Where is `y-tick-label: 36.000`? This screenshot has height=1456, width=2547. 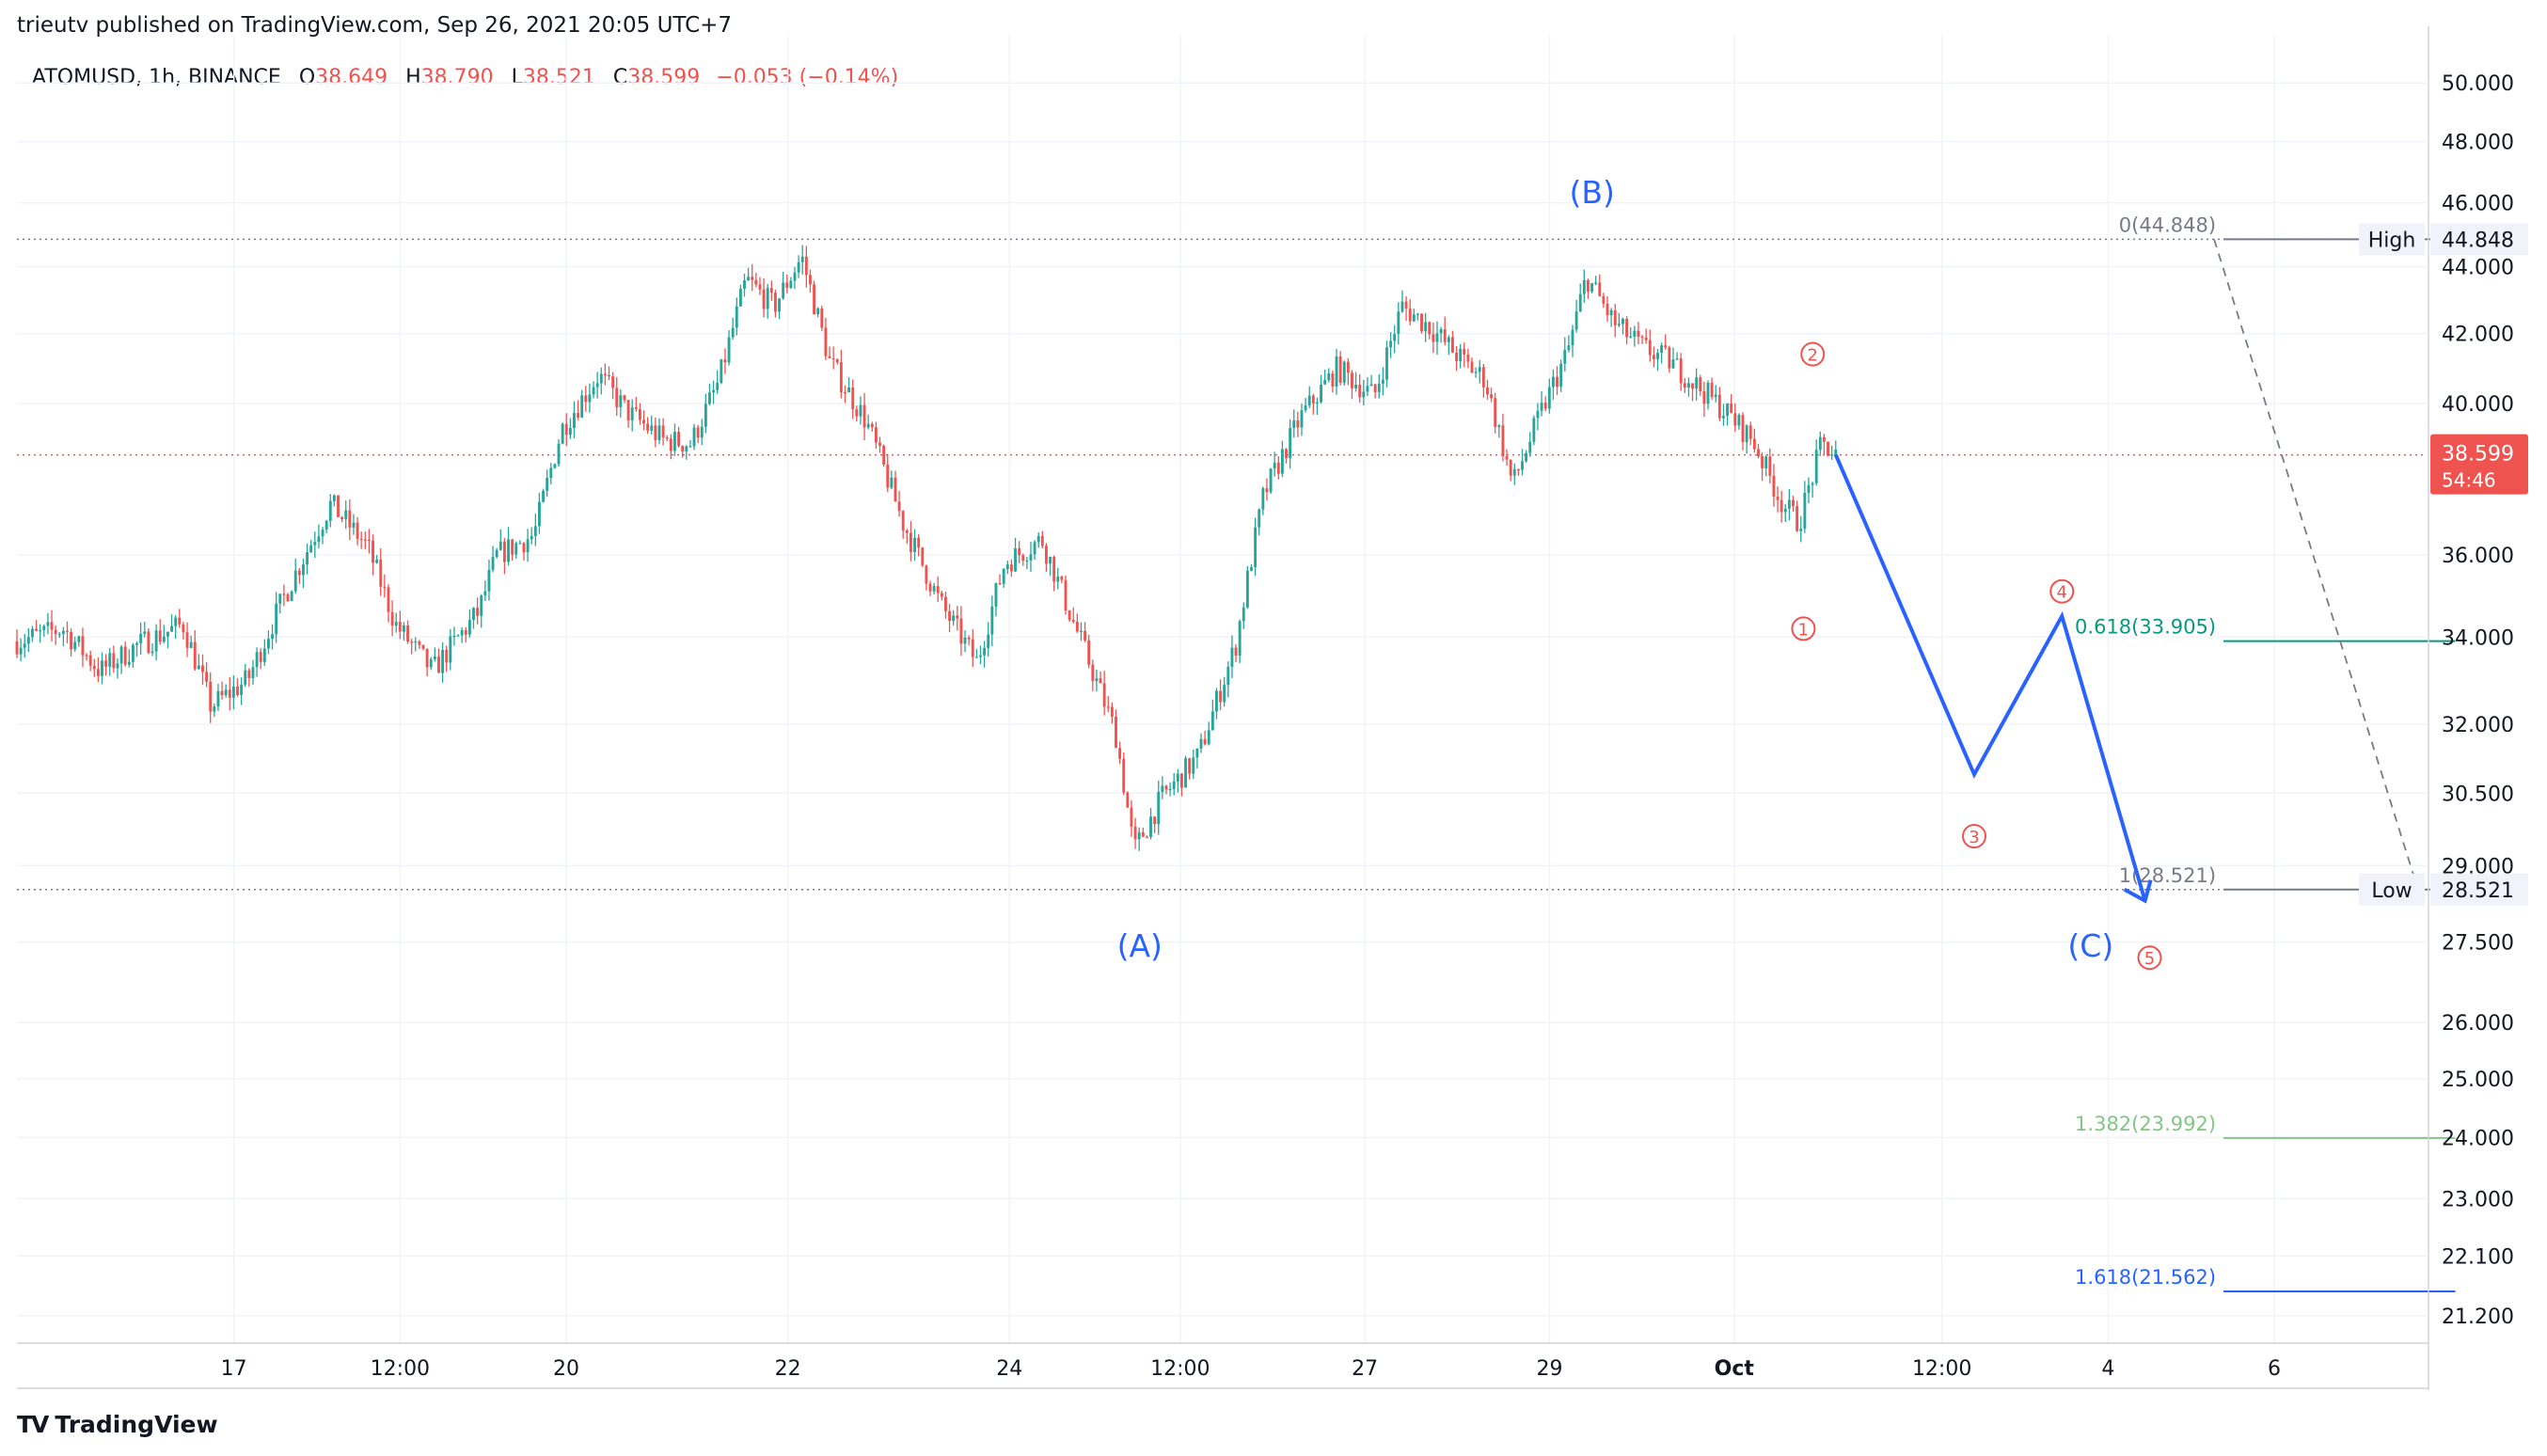
y-tick-label: 36.000 is located at coordinates (2478, 556).